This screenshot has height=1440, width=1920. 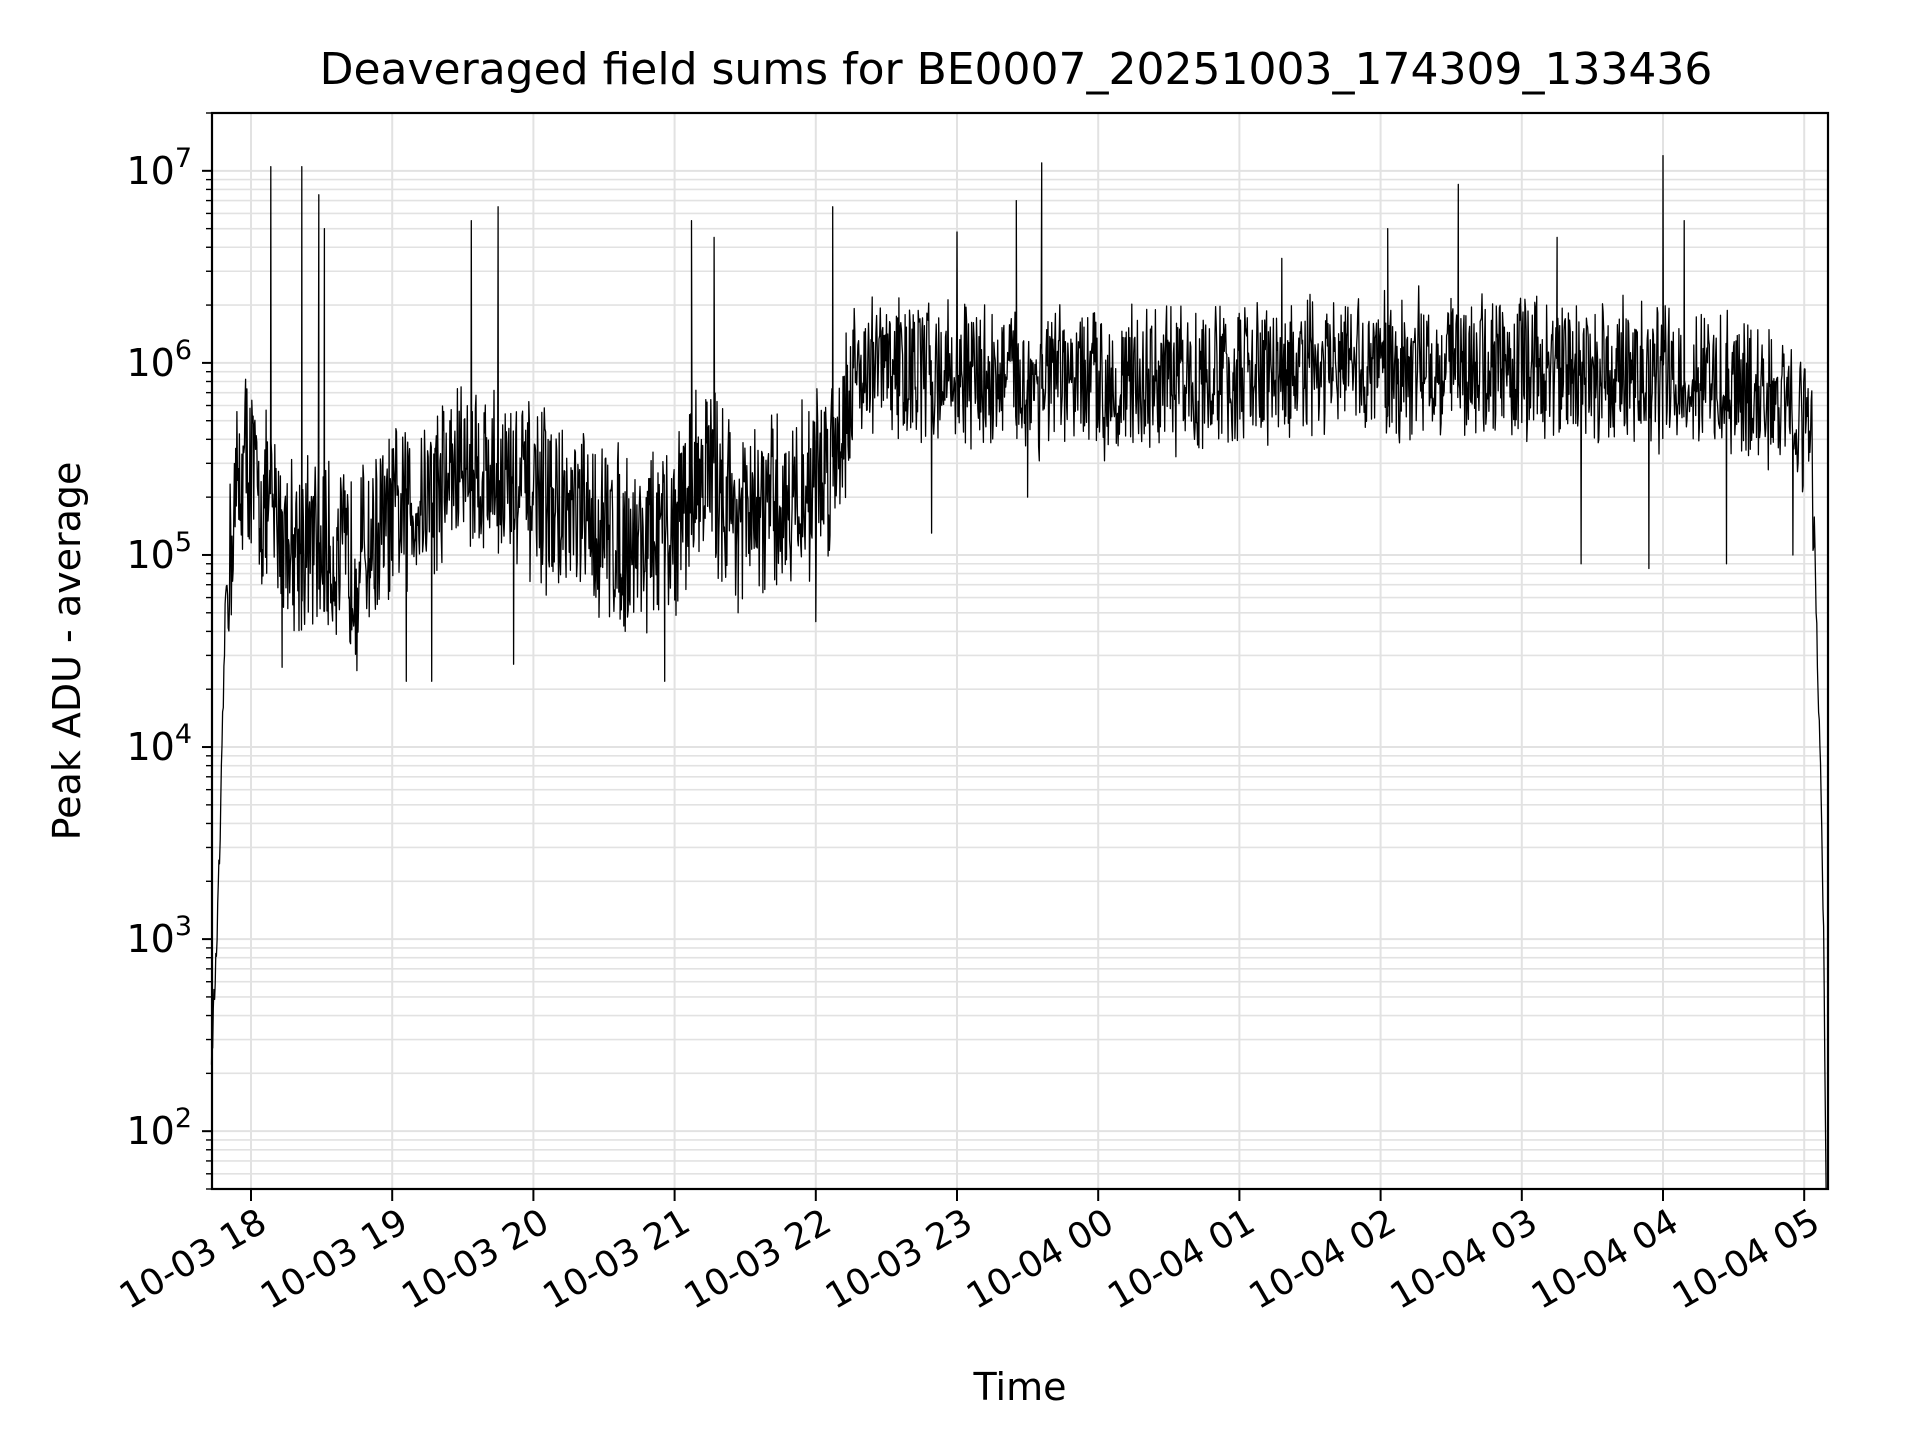 I want to click on y-tick-label-exponent: 7, so click(x=183, y=158).